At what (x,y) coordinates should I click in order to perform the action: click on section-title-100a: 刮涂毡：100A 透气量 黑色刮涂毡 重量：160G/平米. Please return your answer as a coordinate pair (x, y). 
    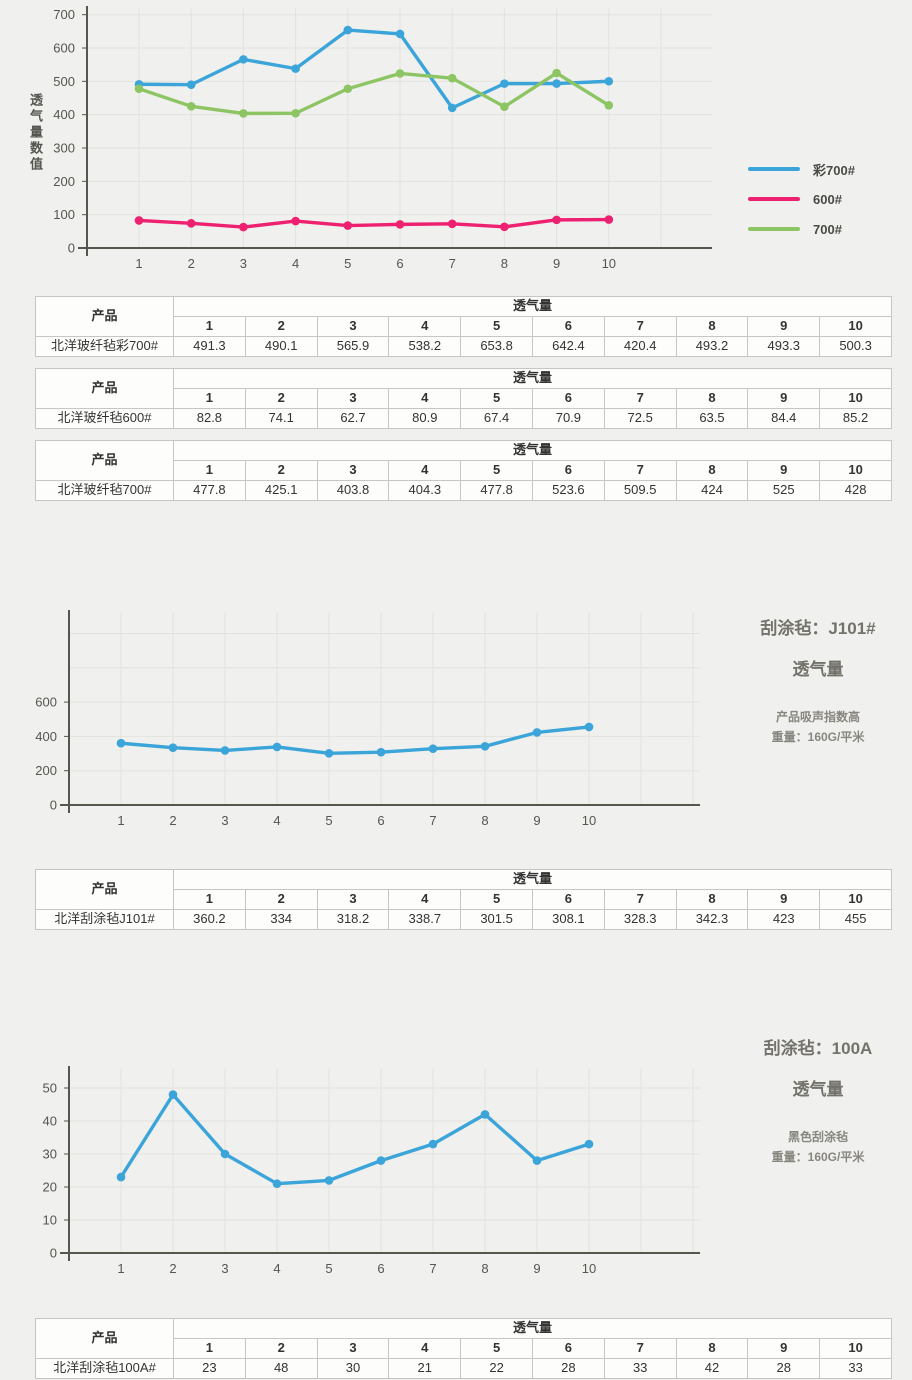
    Looking at the image, I should click on (818, 1100).